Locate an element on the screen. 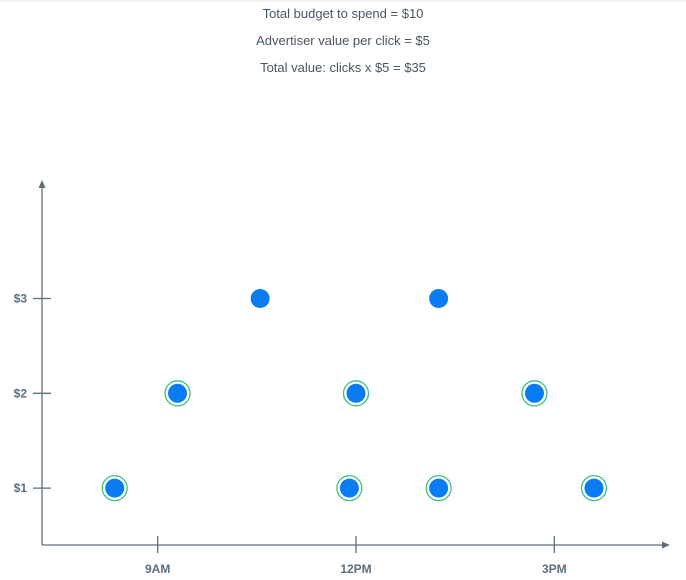  y-tick-label: $3 is located at coordinates (21, 299).